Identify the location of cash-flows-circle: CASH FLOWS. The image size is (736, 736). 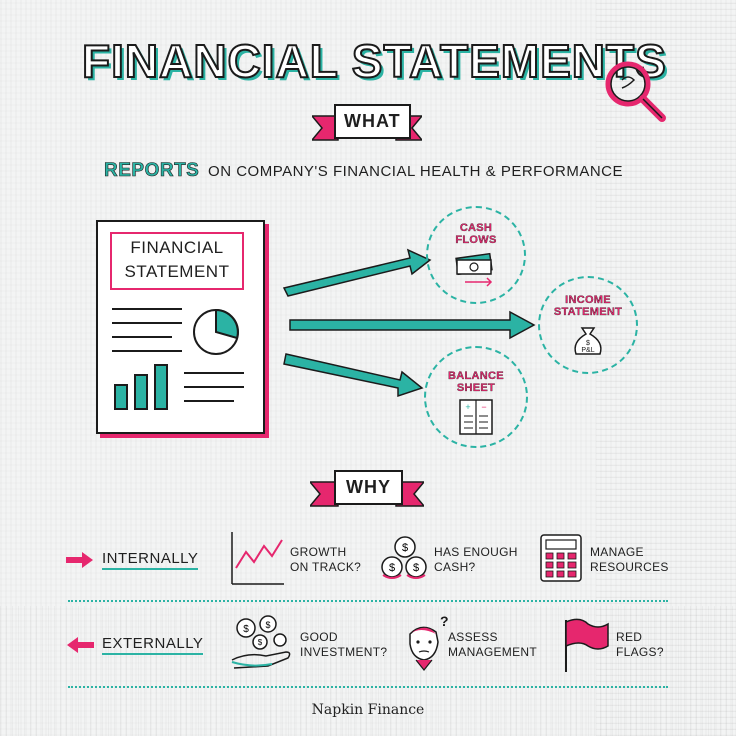
(476, 255).